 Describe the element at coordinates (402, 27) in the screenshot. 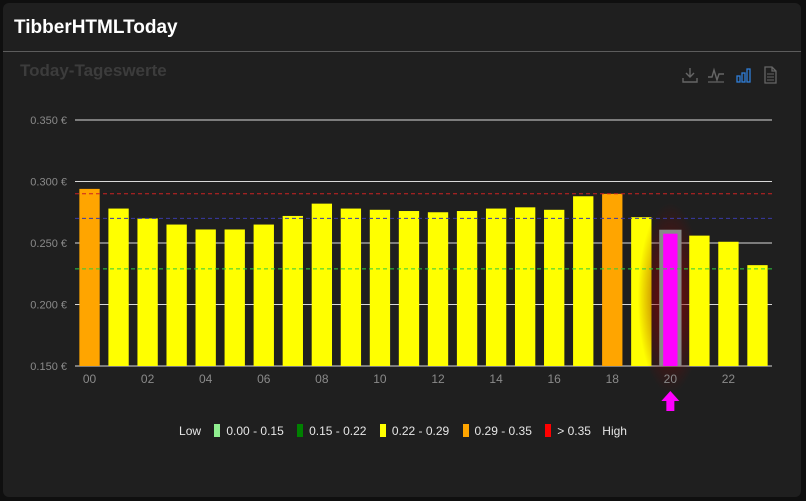

I see `card-header: TibberHTMLToday` at that location.